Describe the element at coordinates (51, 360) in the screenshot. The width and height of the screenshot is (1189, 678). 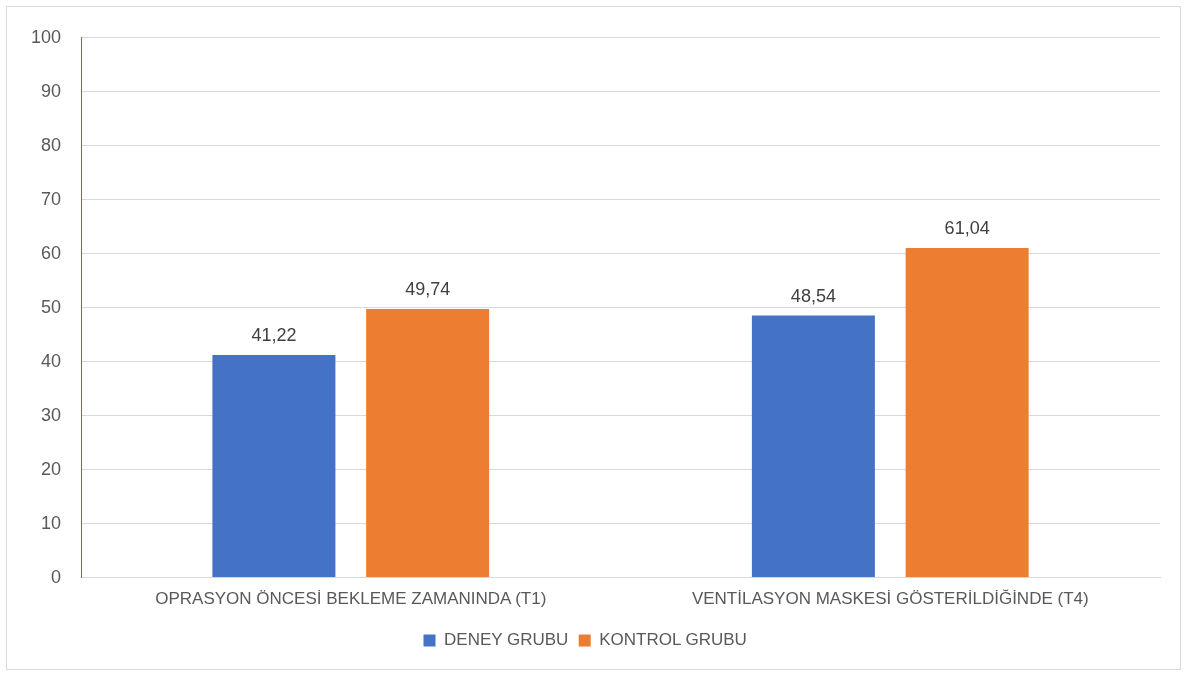
I see `y-tick-label: 40` at that location.